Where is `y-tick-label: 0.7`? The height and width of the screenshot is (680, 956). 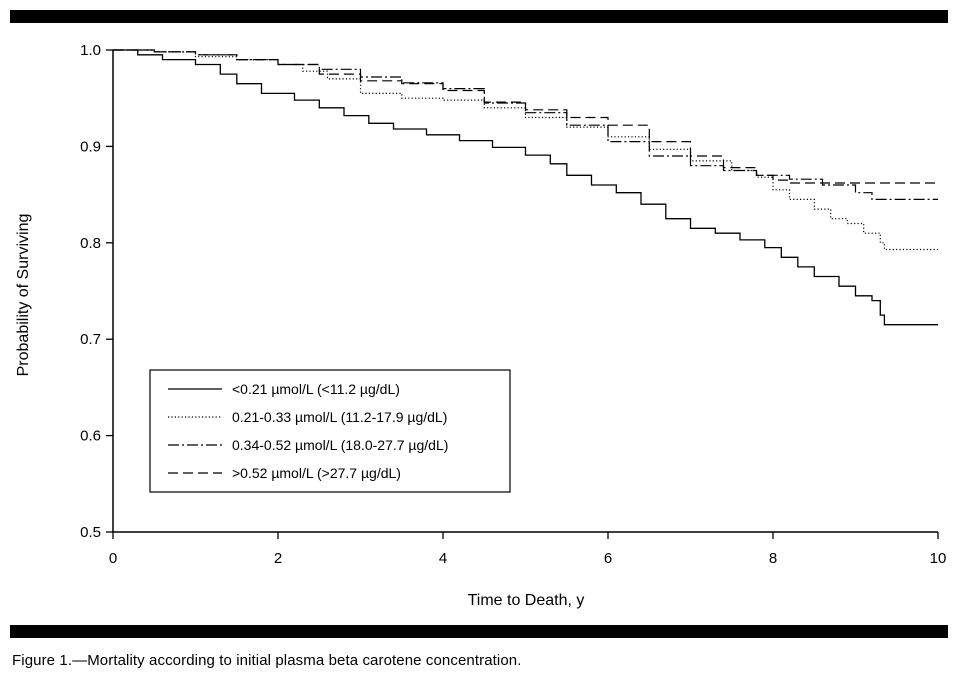 y-tick-label: 0.7 is located at coordinates (90, 339).